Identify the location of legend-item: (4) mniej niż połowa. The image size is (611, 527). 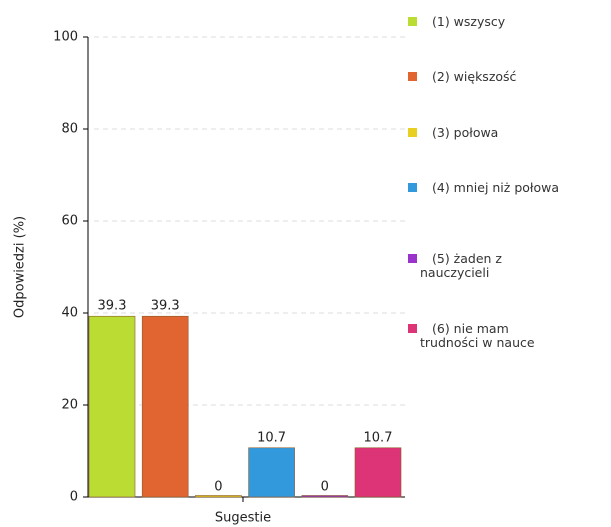
(484, 187).